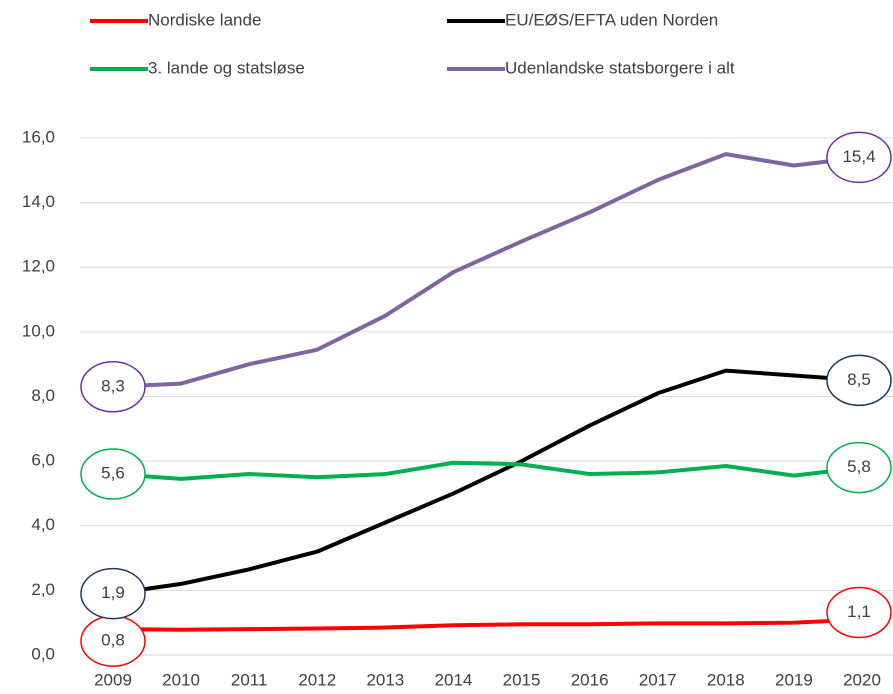  I want to click on y-tick-label: 4,0, so click(43, 524).